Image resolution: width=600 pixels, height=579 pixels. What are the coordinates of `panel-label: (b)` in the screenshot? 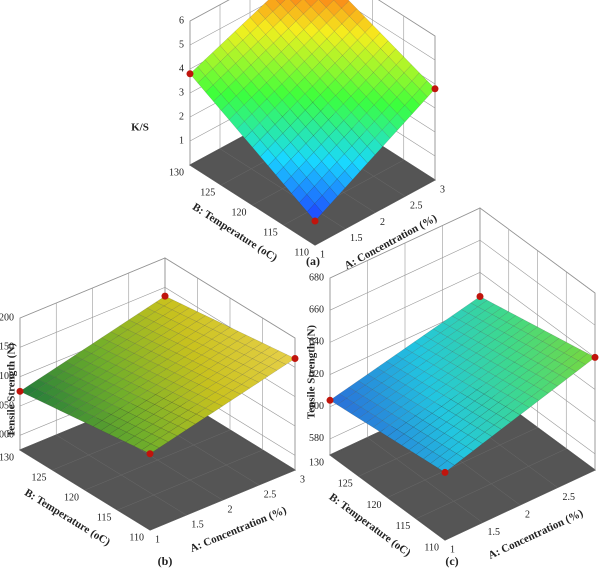 It's located at (165, 561).